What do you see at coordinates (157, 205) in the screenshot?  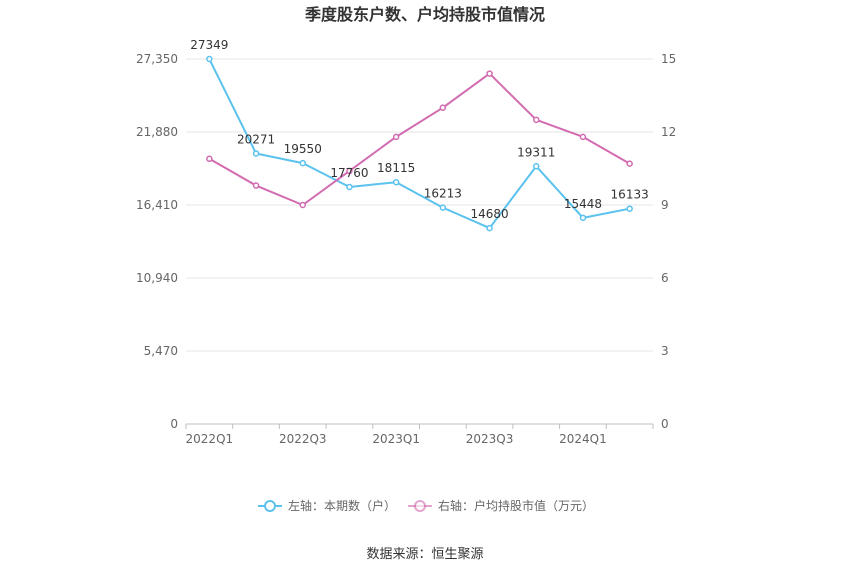 I see `y-left-tick-label: 16,410` at bounding box center [157, 205].